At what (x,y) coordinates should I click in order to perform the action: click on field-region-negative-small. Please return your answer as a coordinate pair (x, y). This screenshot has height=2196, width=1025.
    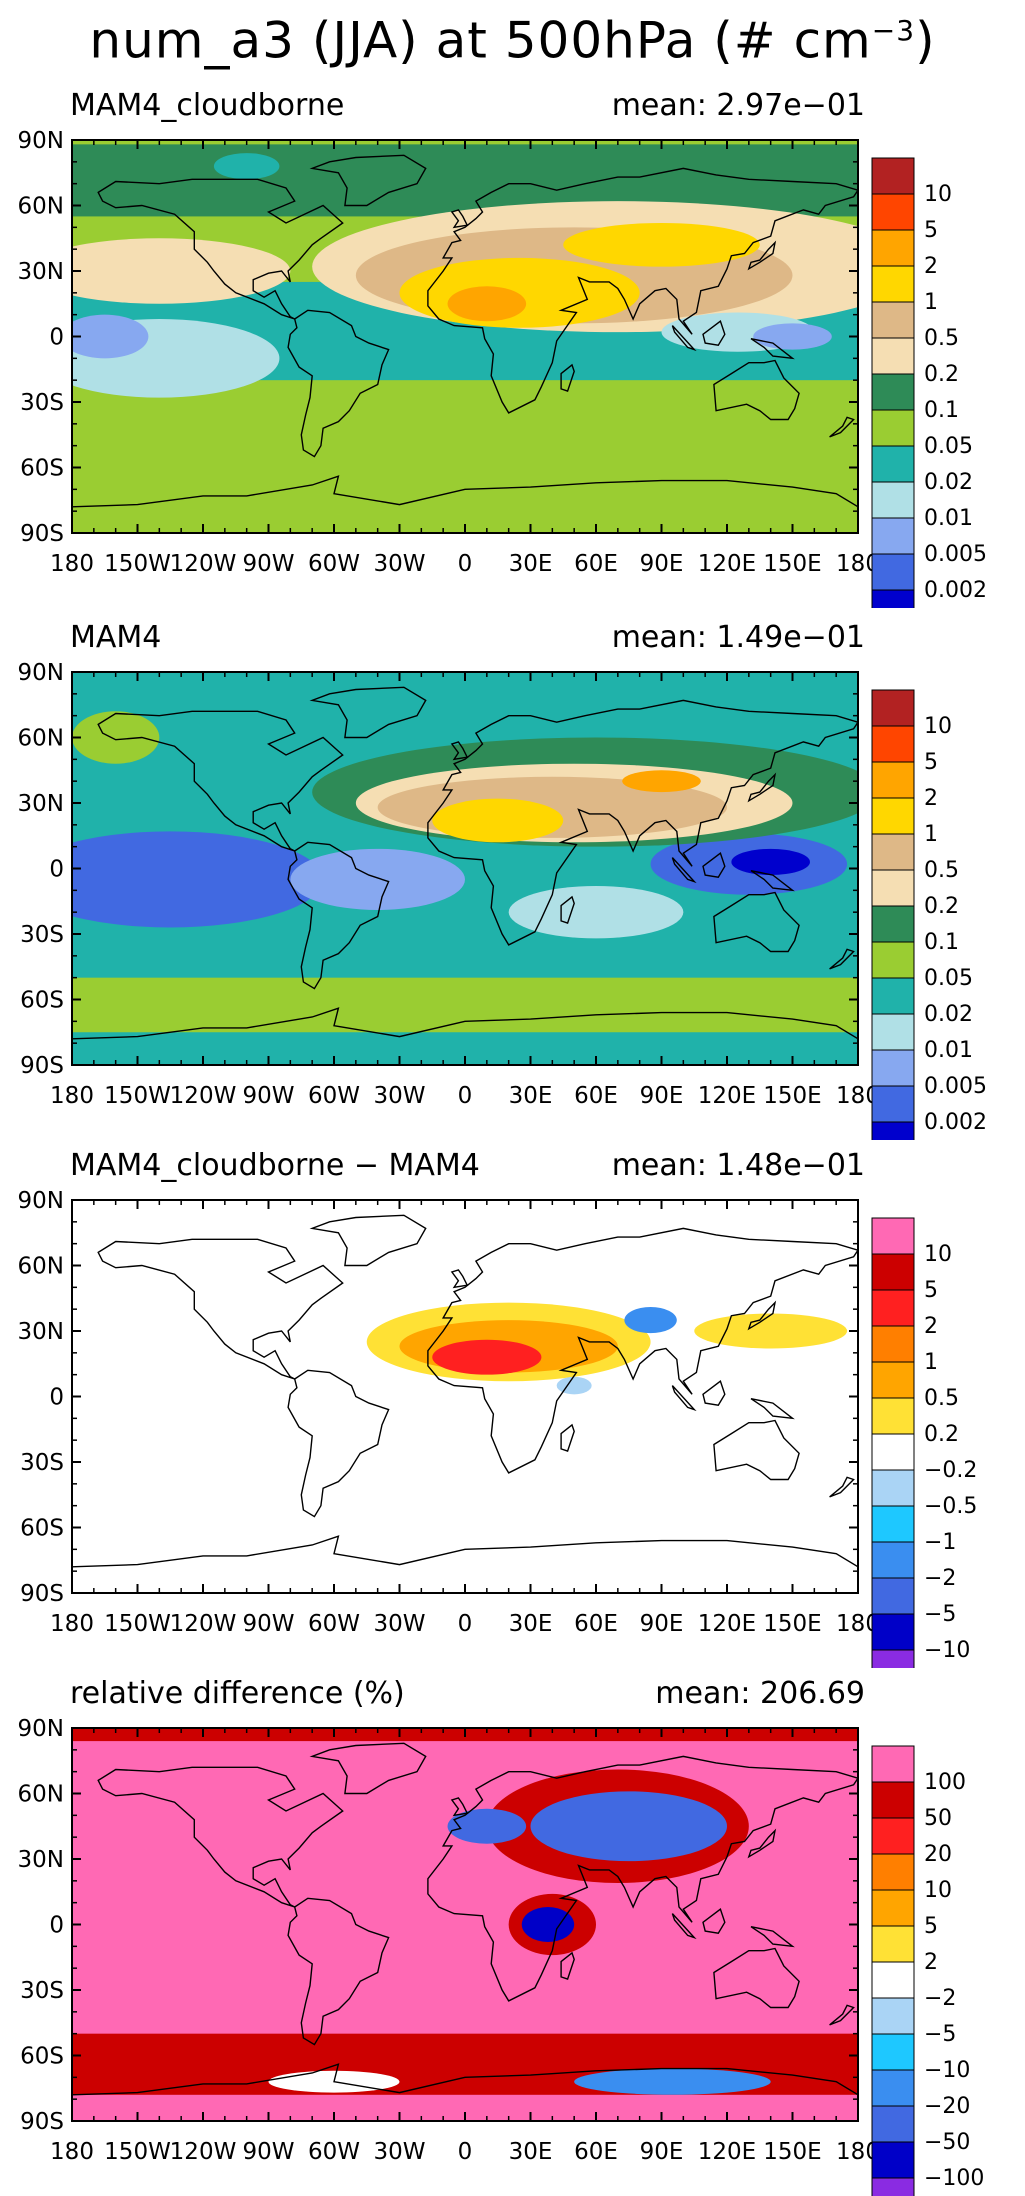
    Looking at the image, I should click on (574, 1385).